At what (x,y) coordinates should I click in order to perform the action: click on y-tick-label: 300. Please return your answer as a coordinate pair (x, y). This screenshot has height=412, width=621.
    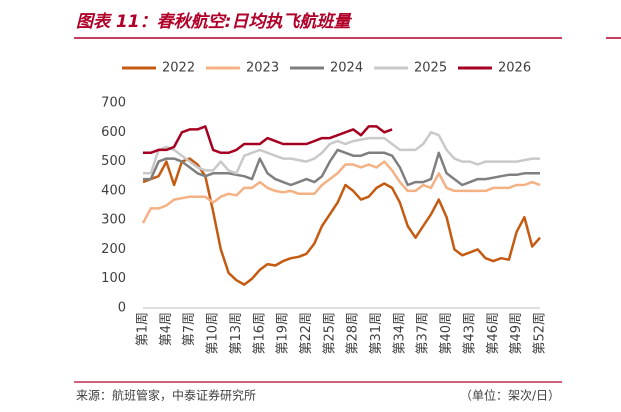
    Looking at the image, I should click on (113, 220).